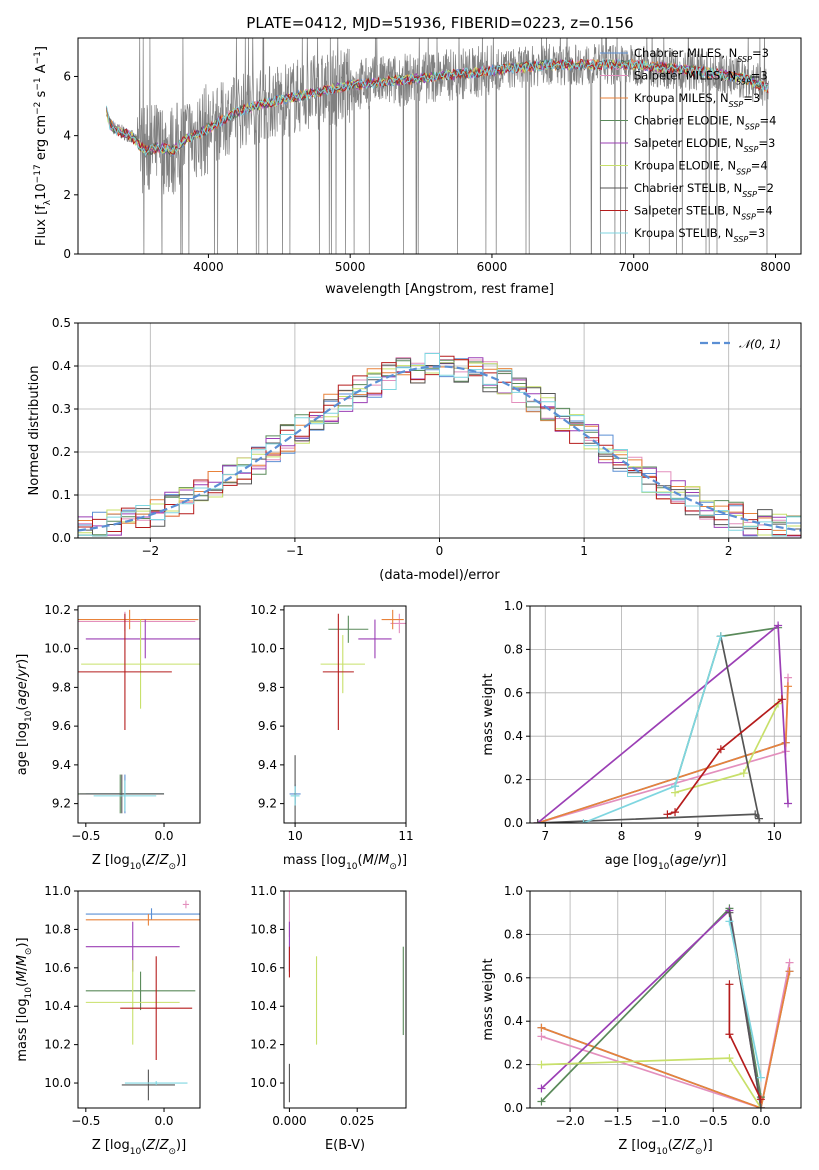 This screenshot has width=819, height=1170. What do you see at coordinates (439, 448) in the screenshot?
I see `normal-curve` at bounding box center [439, 448].